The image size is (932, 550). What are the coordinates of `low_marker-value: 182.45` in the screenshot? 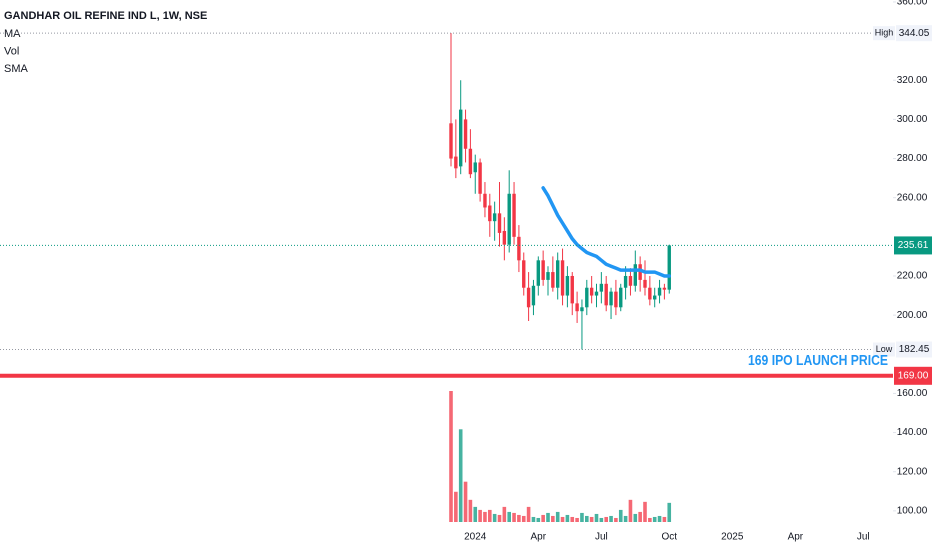 It's located at (914, 349).